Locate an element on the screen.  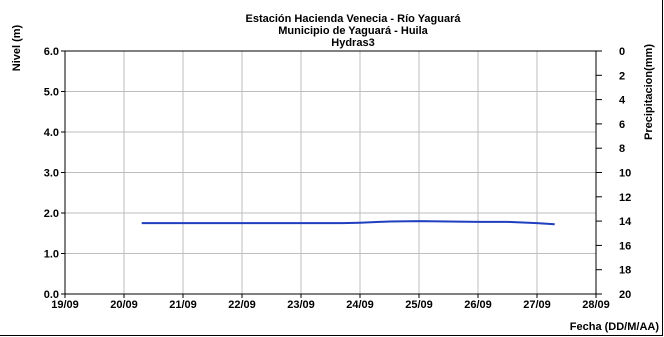
series-layer is located at coordinates (348, 223).